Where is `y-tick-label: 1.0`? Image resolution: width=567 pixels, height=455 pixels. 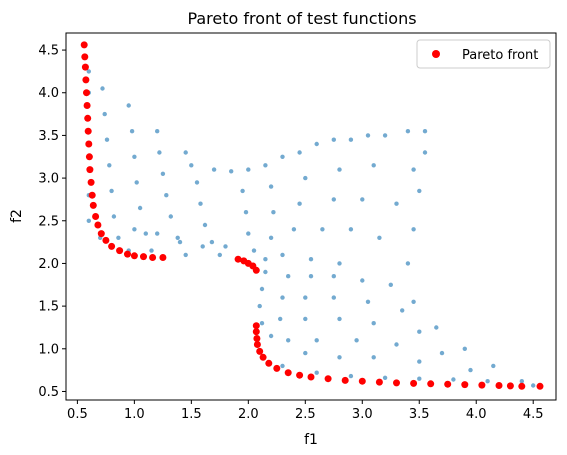
y-tick-label: 1.0 is located at coordinates (48, 349).